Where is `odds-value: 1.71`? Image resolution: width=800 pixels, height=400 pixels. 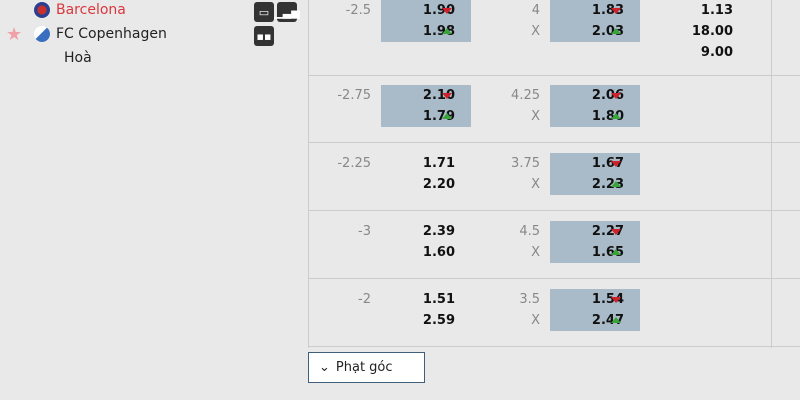
odds-value: 1.71 is located at coordinates (438, 163).